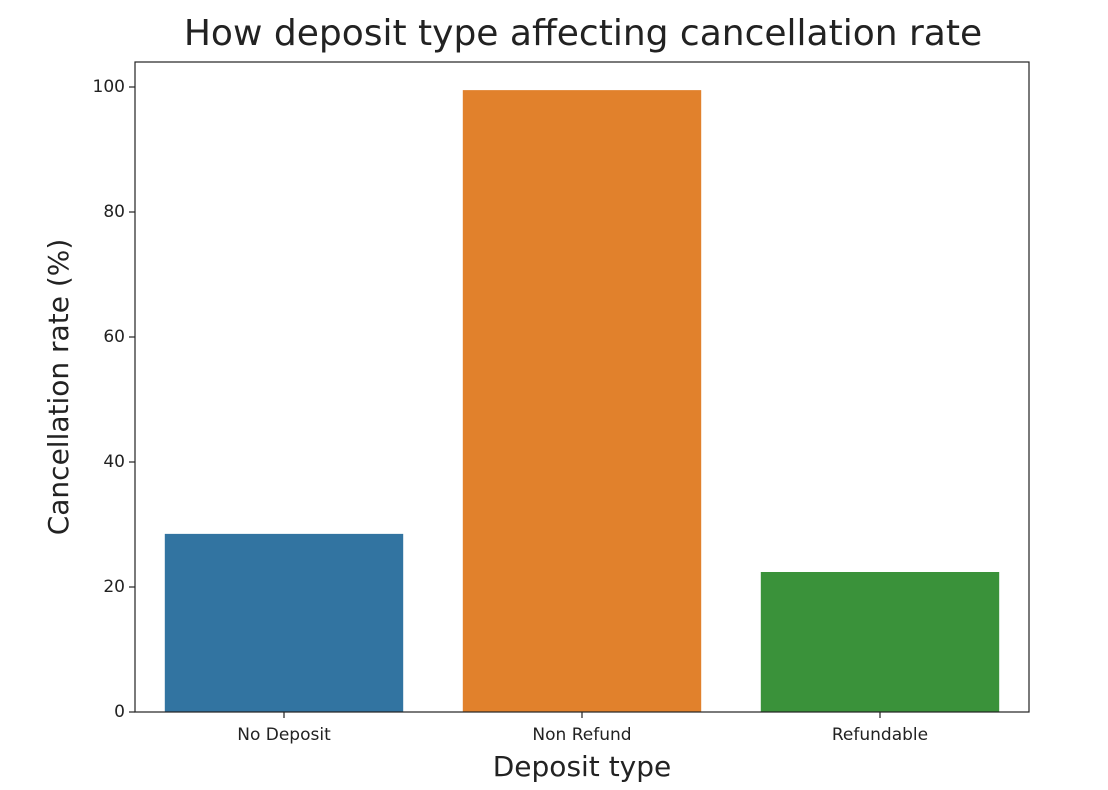 Image resolution: width=1108 pixels, height=790 pixels. What do you see at coordinates (114, 462) in the screenshot?
I see `y-tick-label: 40` at bounding box center [114, 462].